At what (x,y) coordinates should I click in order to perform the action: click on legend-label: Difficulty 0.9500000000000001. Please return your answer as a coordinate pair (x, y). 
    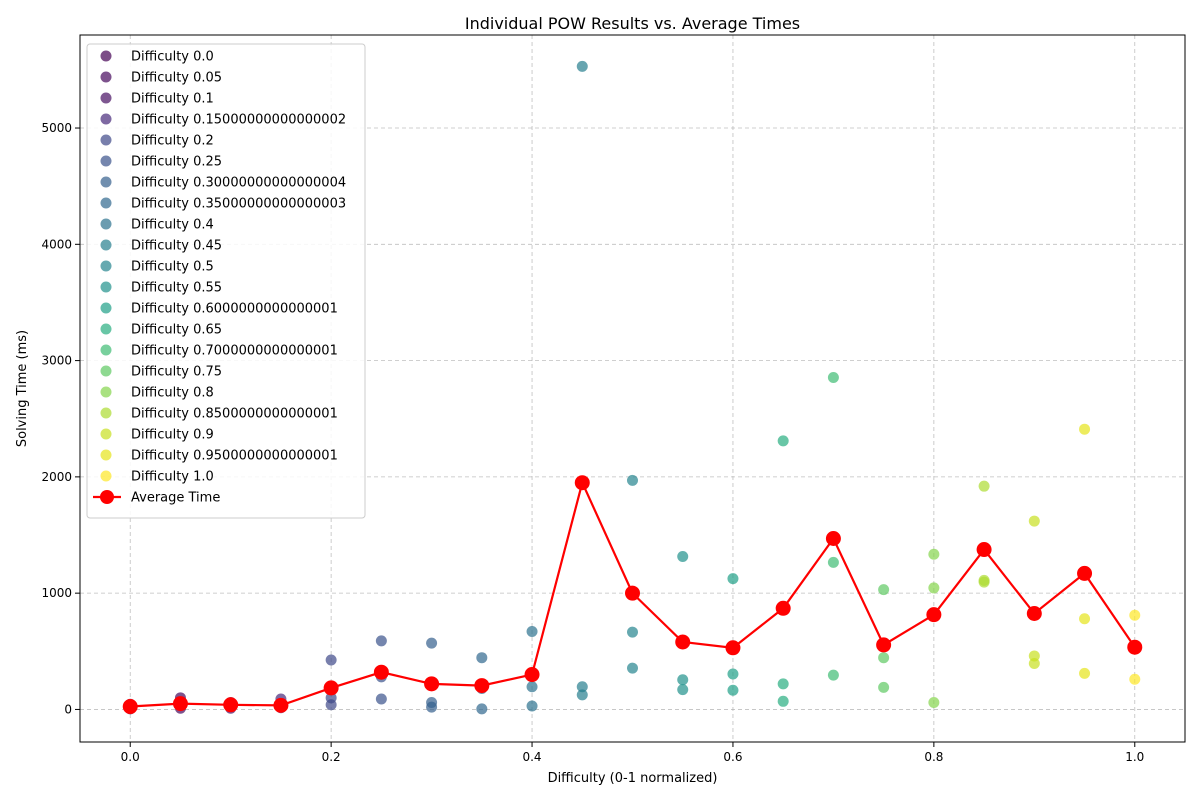
    Looking at the image, I should click on (234, 456).